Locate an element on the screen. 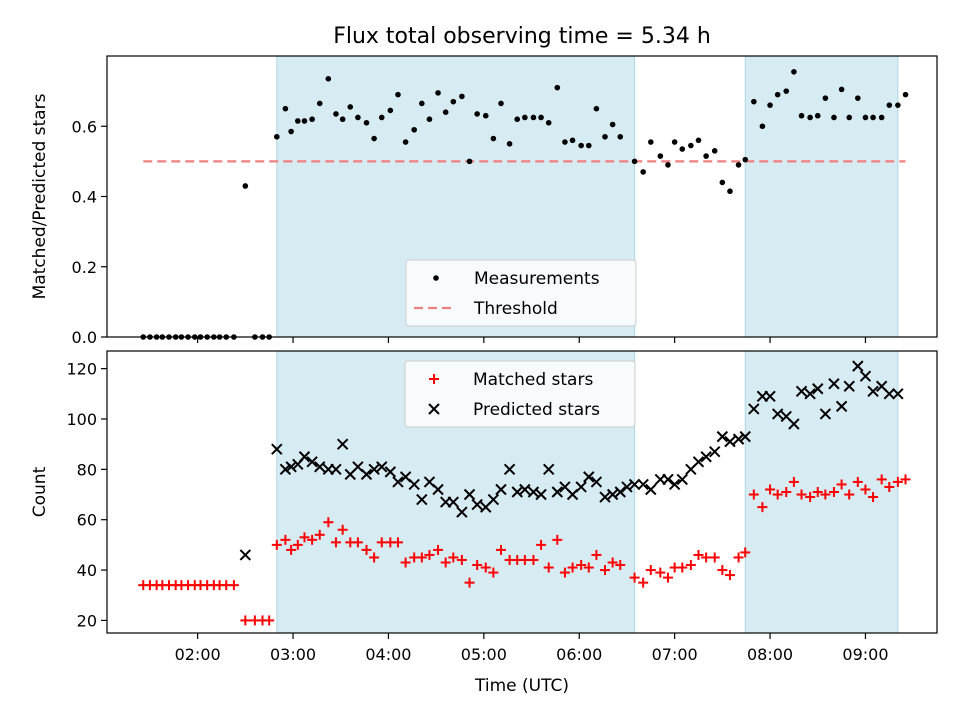  legend-box is located at coordinates (521, 293).